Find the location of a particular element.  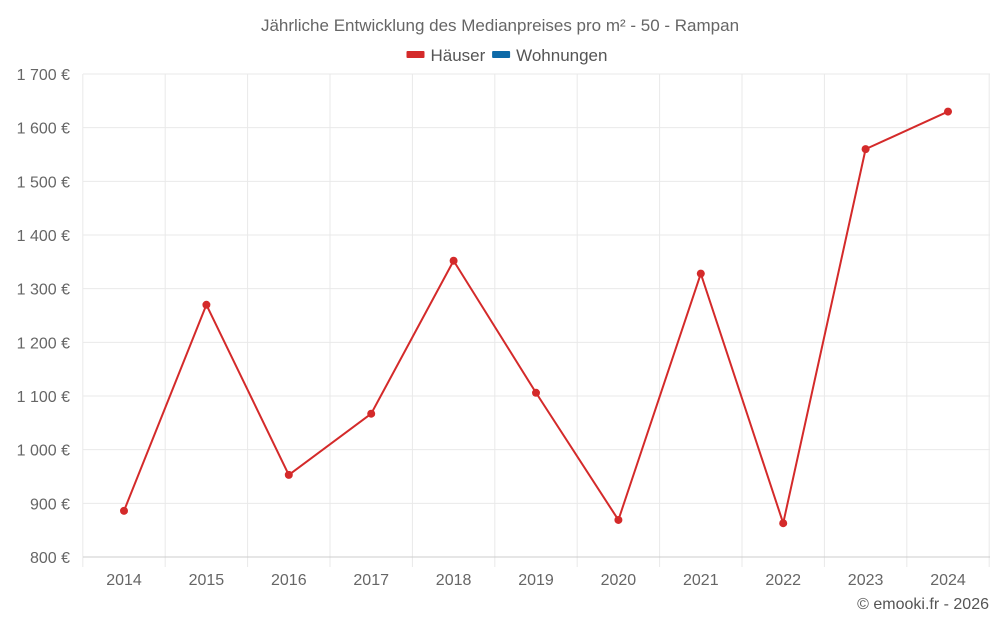

y-tick-label: 1 000 € is located at coordinates (43, 451).